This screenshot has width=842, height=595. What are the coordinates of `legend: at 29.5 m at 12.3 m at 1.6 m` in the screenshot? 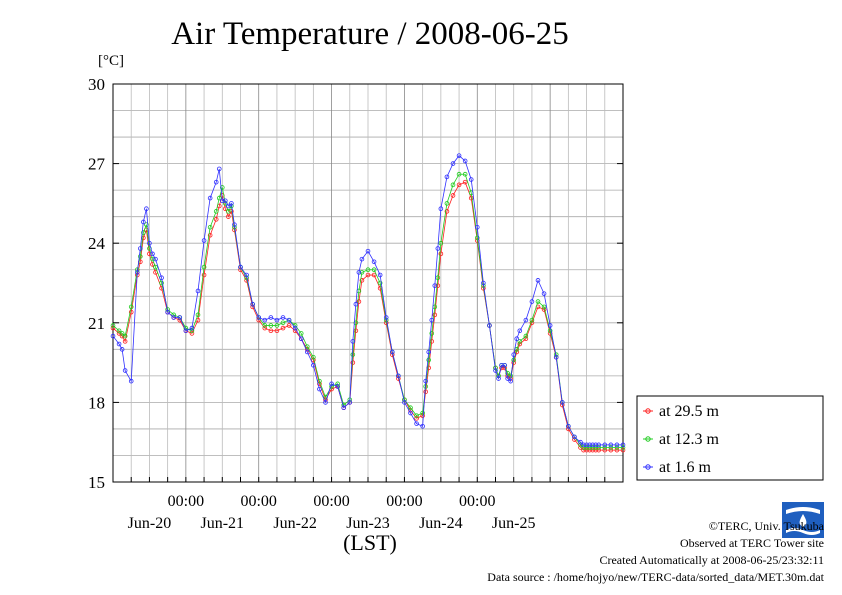 It's located at (730, 438).